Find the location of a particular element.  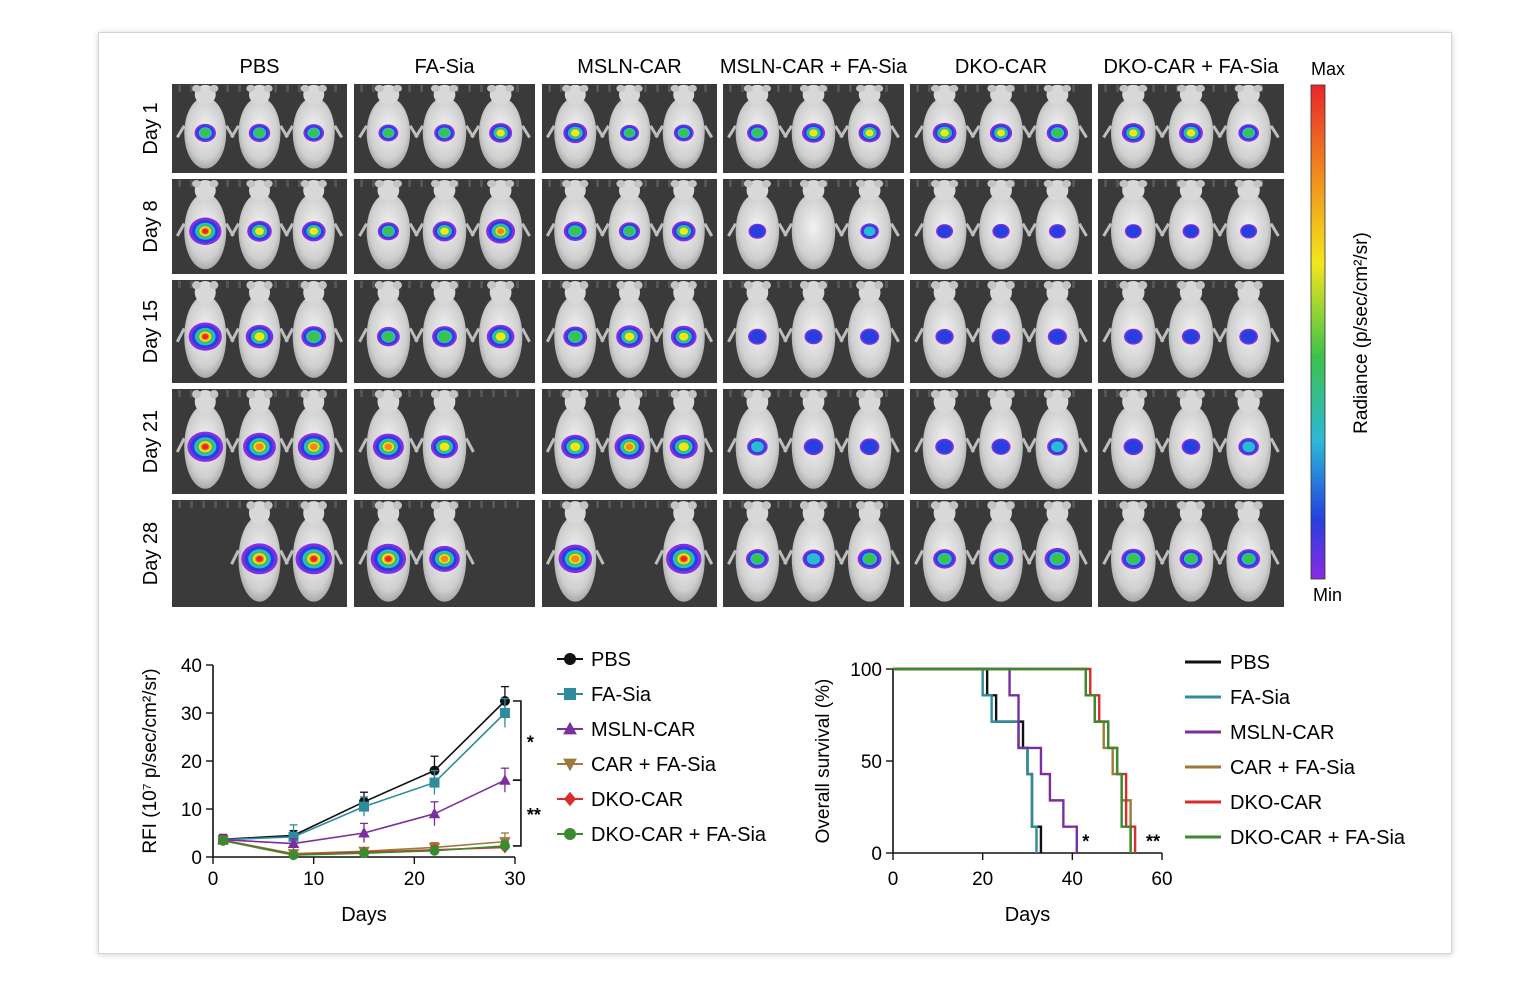

legend-entry: CAR + FA-Sia is located at coordinates (637, 765).